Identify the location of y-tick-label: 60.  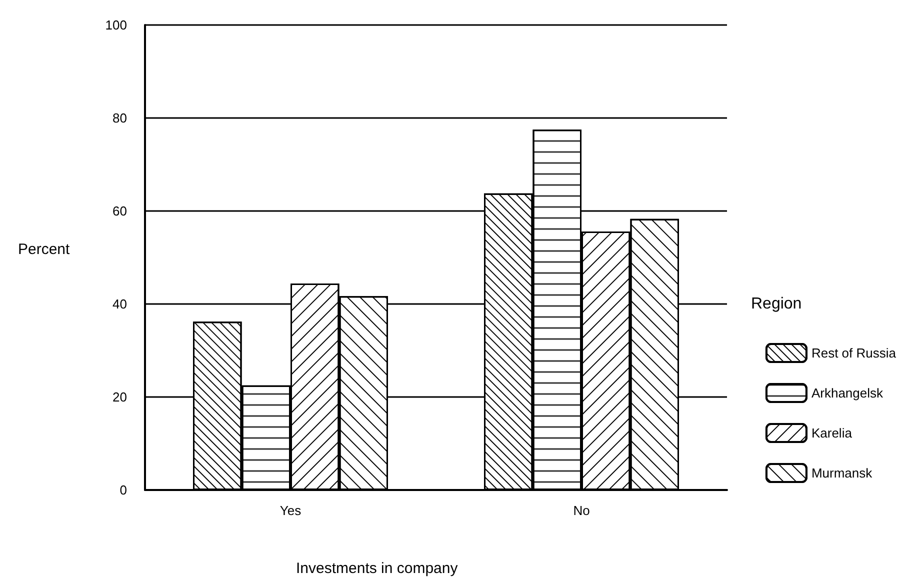
(119, 211).